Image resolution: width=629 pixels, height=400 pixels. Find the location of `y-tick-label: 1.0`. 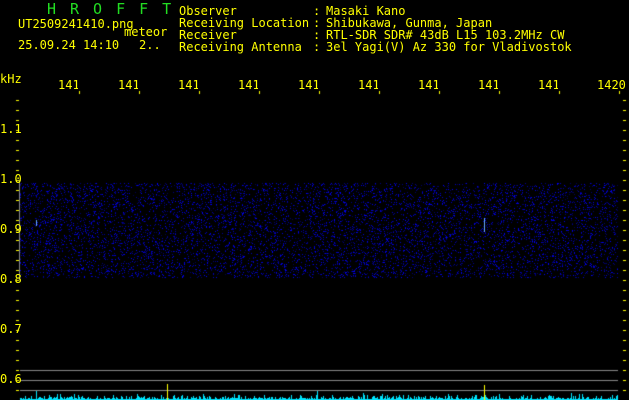

y-tick-label: 1.0 is located at coordinates (11, 179).